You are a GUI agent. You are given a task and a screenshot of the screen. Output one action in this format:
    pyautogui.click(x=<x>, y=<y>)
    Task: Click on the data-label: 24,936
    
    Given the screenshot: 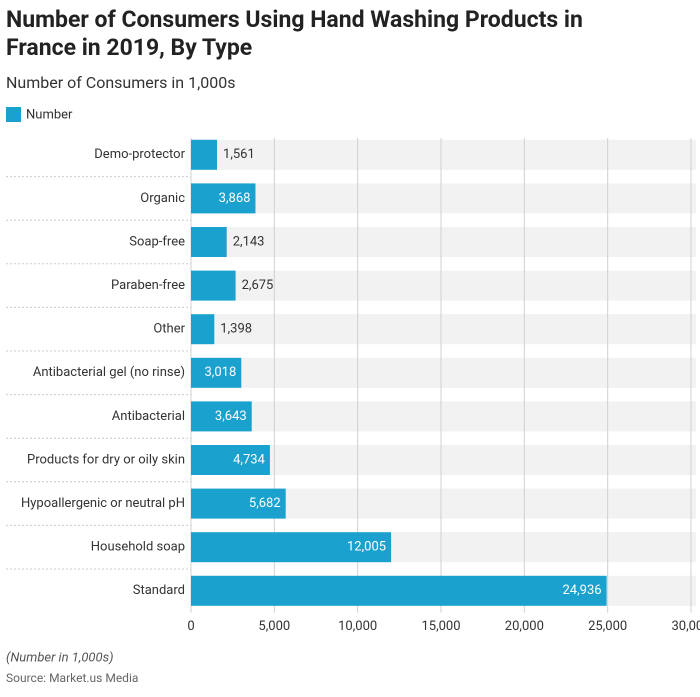 What is the action you would take?
    pyautogui.click(x=582, y=590)
    